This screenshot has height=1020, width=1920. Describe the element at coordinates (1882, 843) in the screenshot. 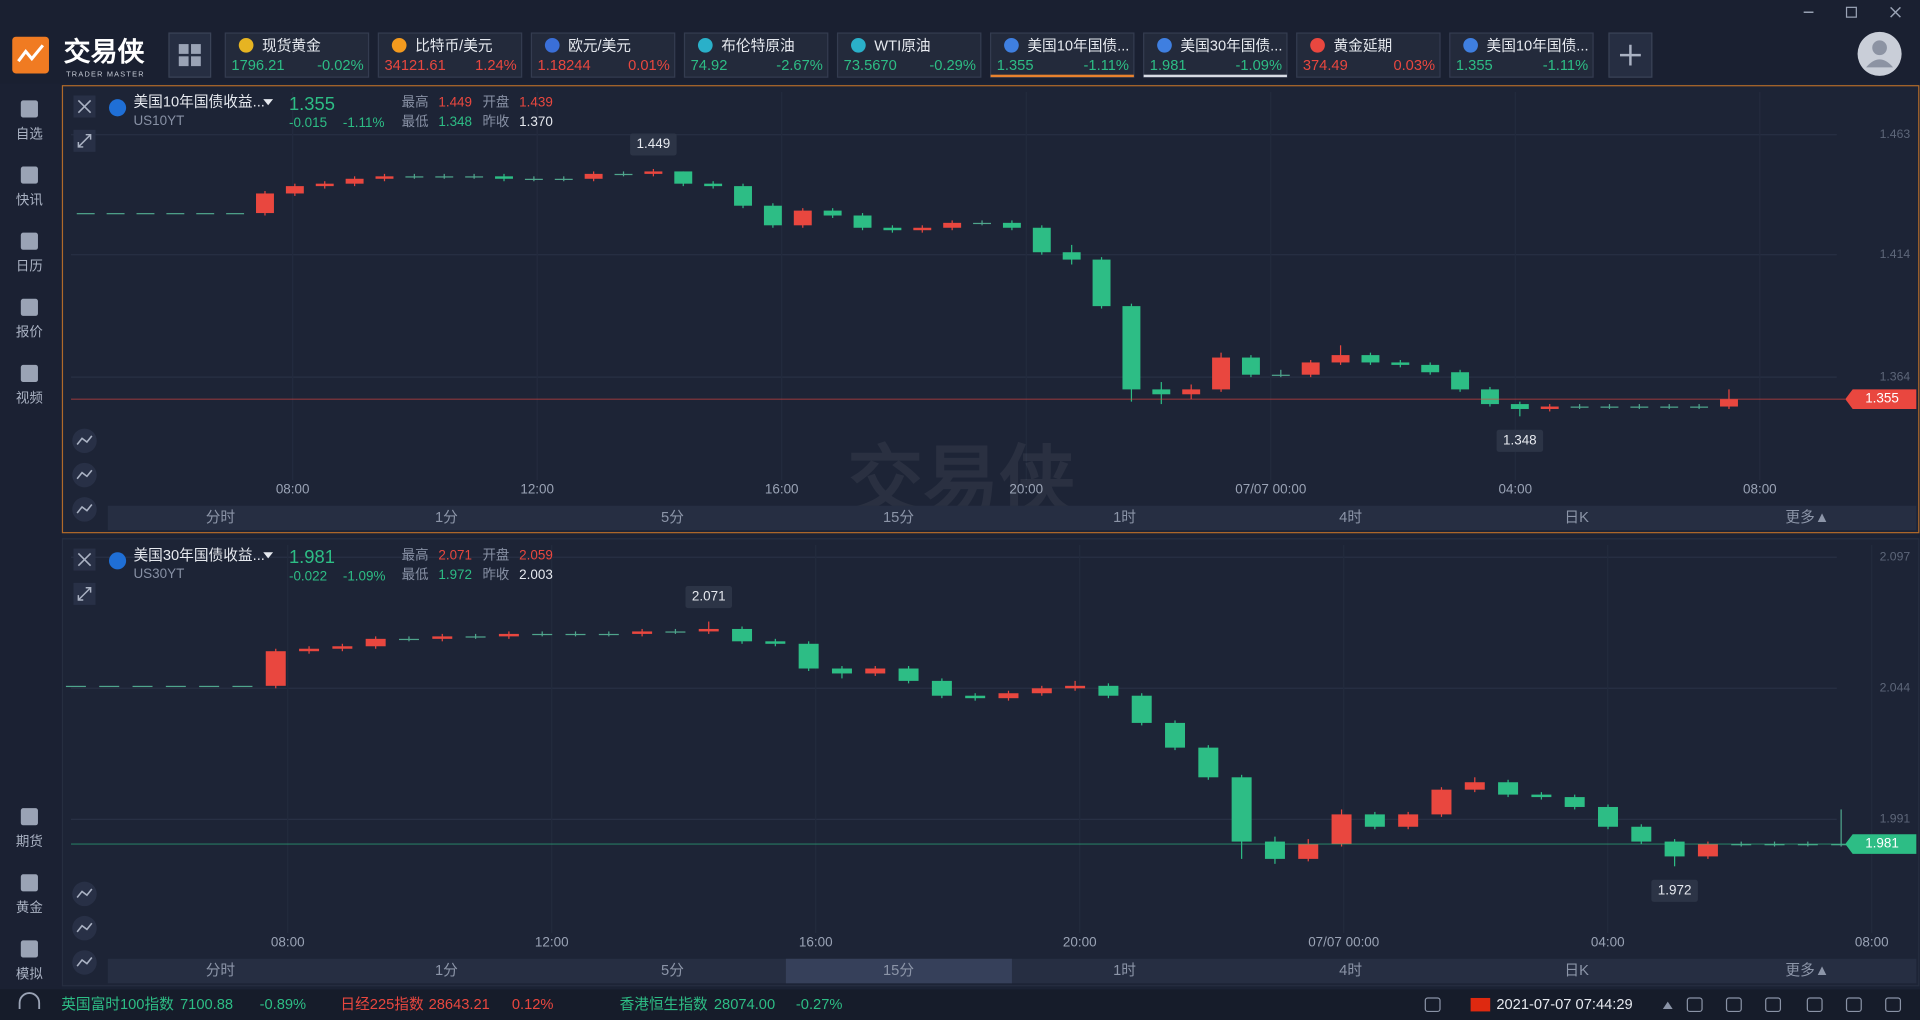

I see `last-price-tag-label: 1.981` at that location.